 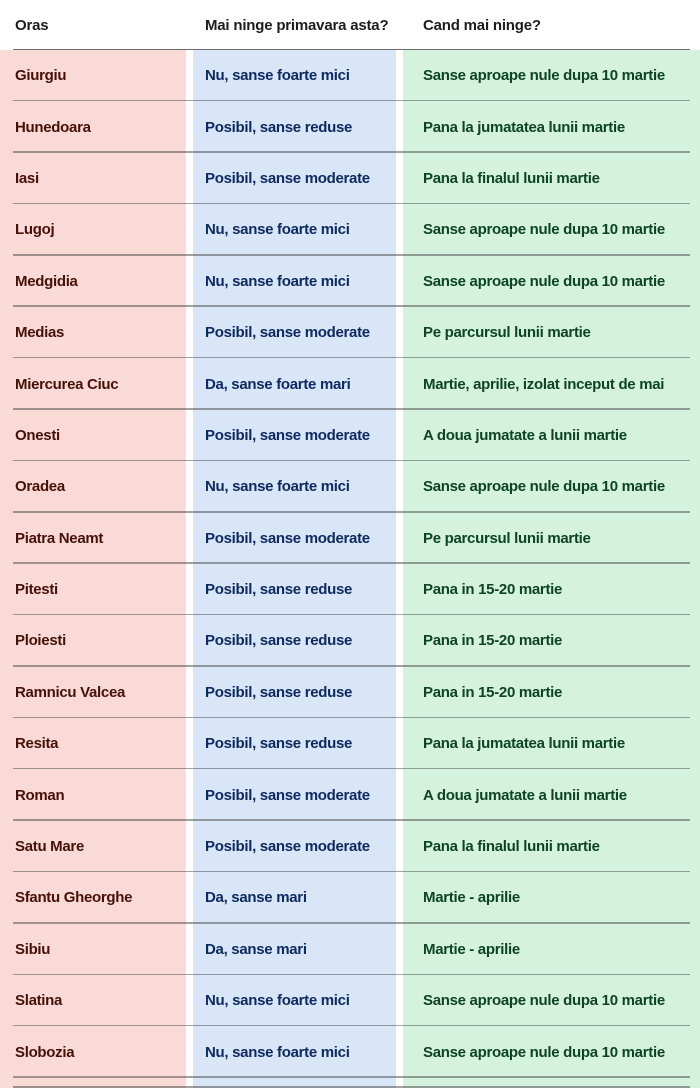 I want to click on city-cell: Roman, so click(x=93, y=795).